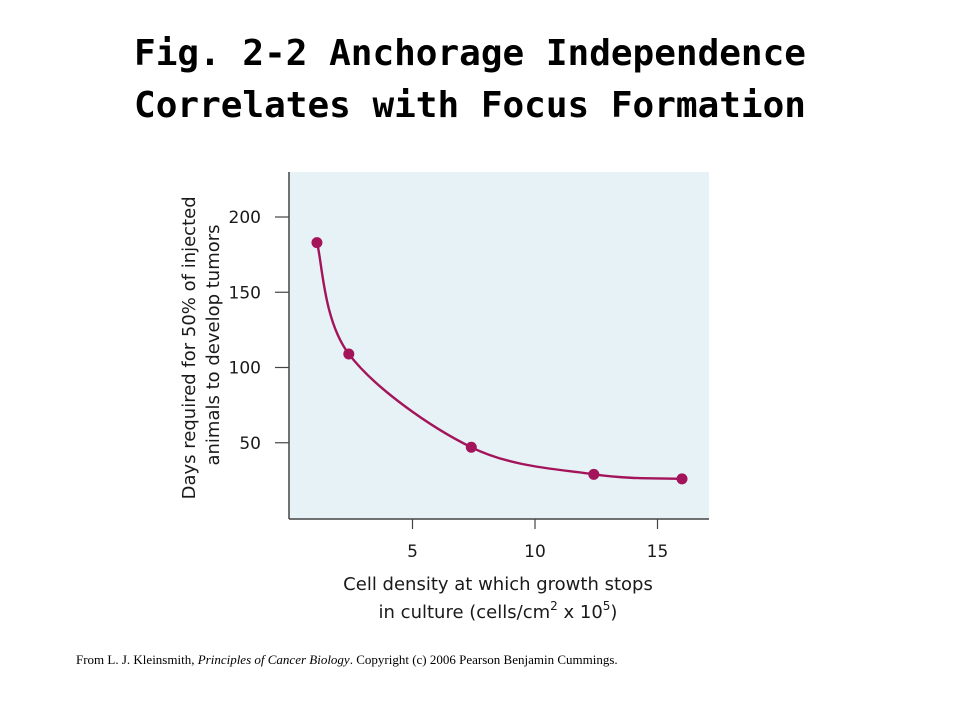 This screenshot has height=720, width=960. What do you see at coordinates (613, 612) in the screenshot?
I see `x-axis-title-part: )` at bounding box center [613, 612].